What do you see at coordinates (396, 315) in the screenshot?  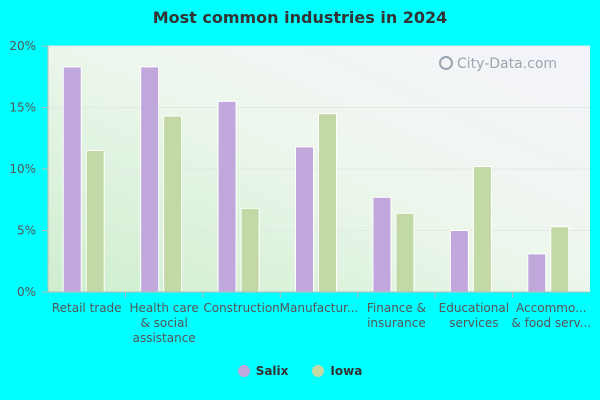 I see `x-tick-label: Finance & insurance` at bounding box center [396, 315].